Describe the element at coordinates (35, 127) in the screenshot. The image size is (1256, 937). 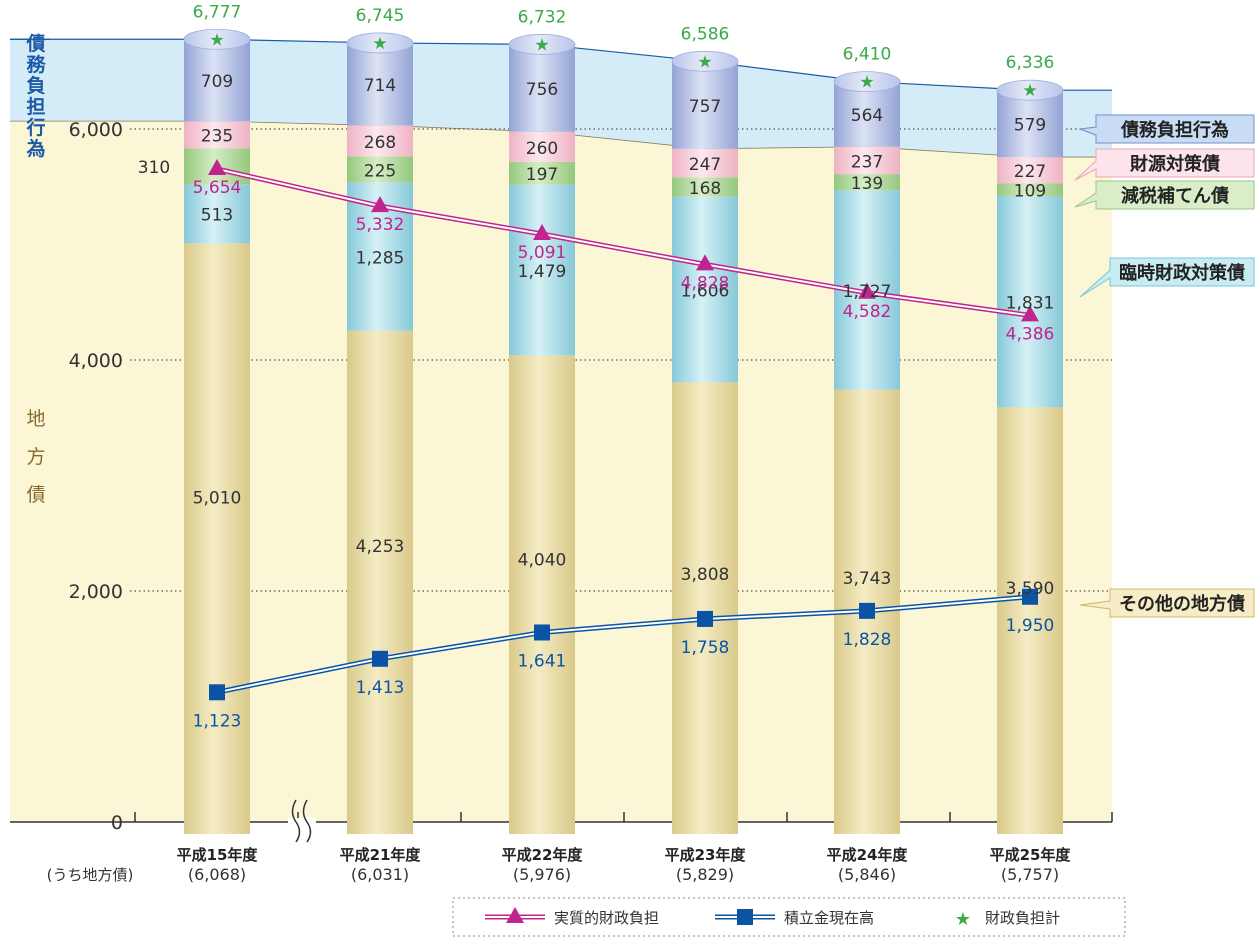
I see `side-label-debt-char: 行` at that location.